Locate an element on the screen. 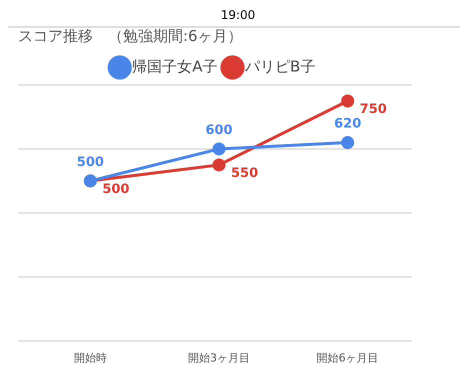  data-label: 550 is located at coordinates (244, 173).